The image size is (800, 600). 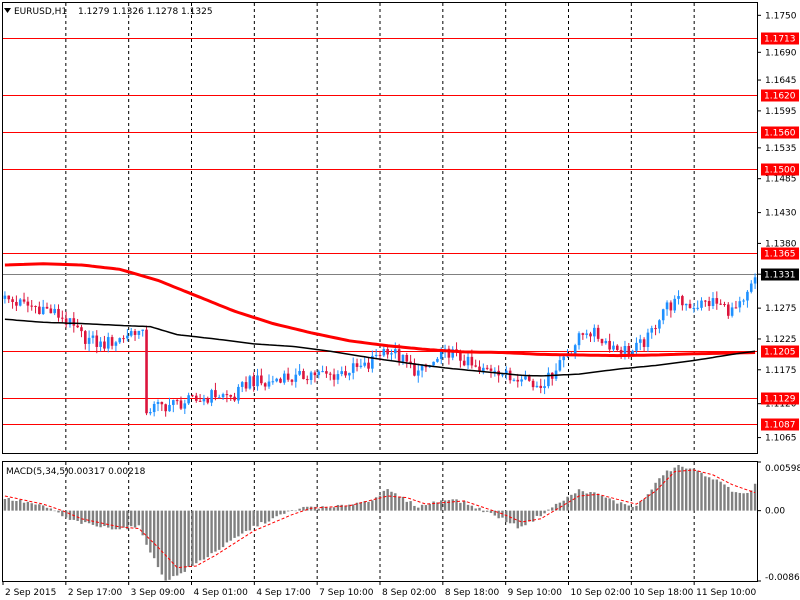 I want to click on time-tick-label: 9 Sep 10:00, so click(x=535, y=593).